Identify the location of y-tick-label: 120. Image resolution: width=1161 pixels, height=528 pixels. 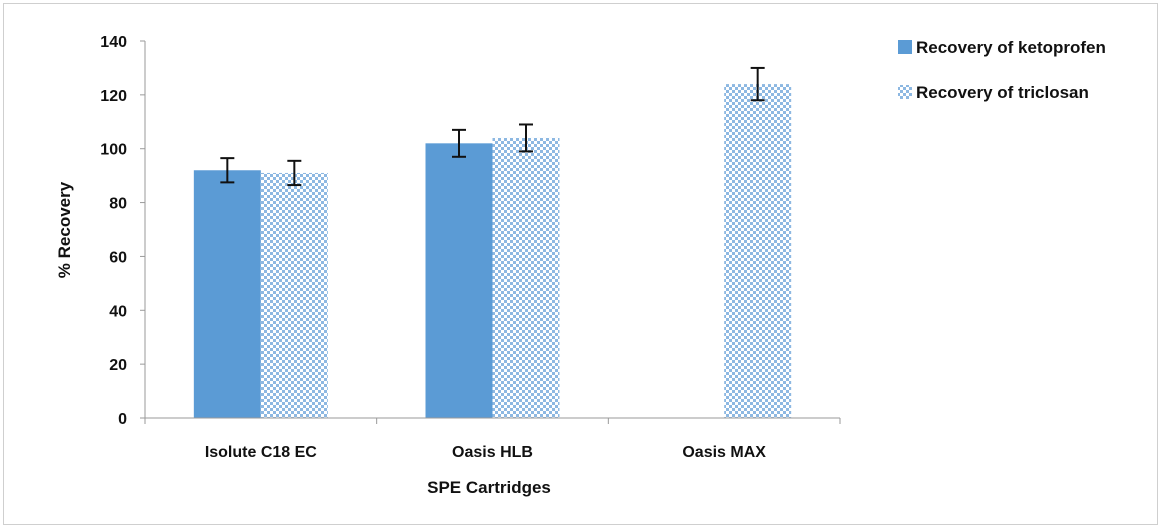
(113, 96).